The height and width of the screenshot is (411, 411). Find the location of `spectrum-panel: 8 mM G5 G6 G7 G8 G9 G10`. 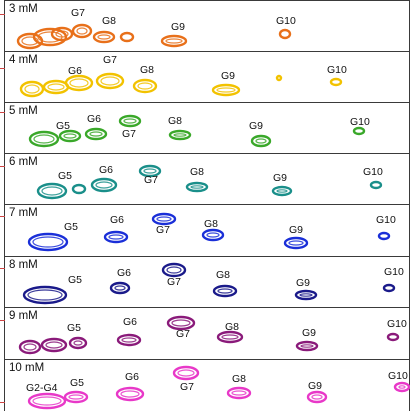

spectrum-panel: 8 mM G5 G6 G7 G8 G9 G10 is located at coordinates (207, 282).